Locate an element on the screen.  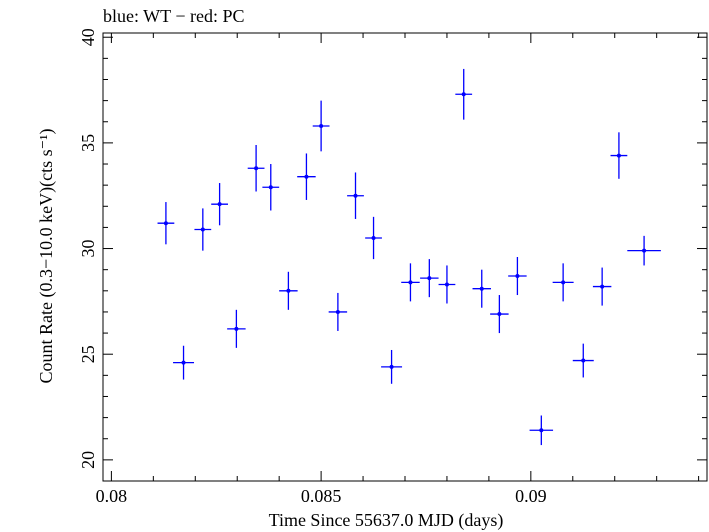
x-tick-label: 0.085 is located at coordinates (321, 496).